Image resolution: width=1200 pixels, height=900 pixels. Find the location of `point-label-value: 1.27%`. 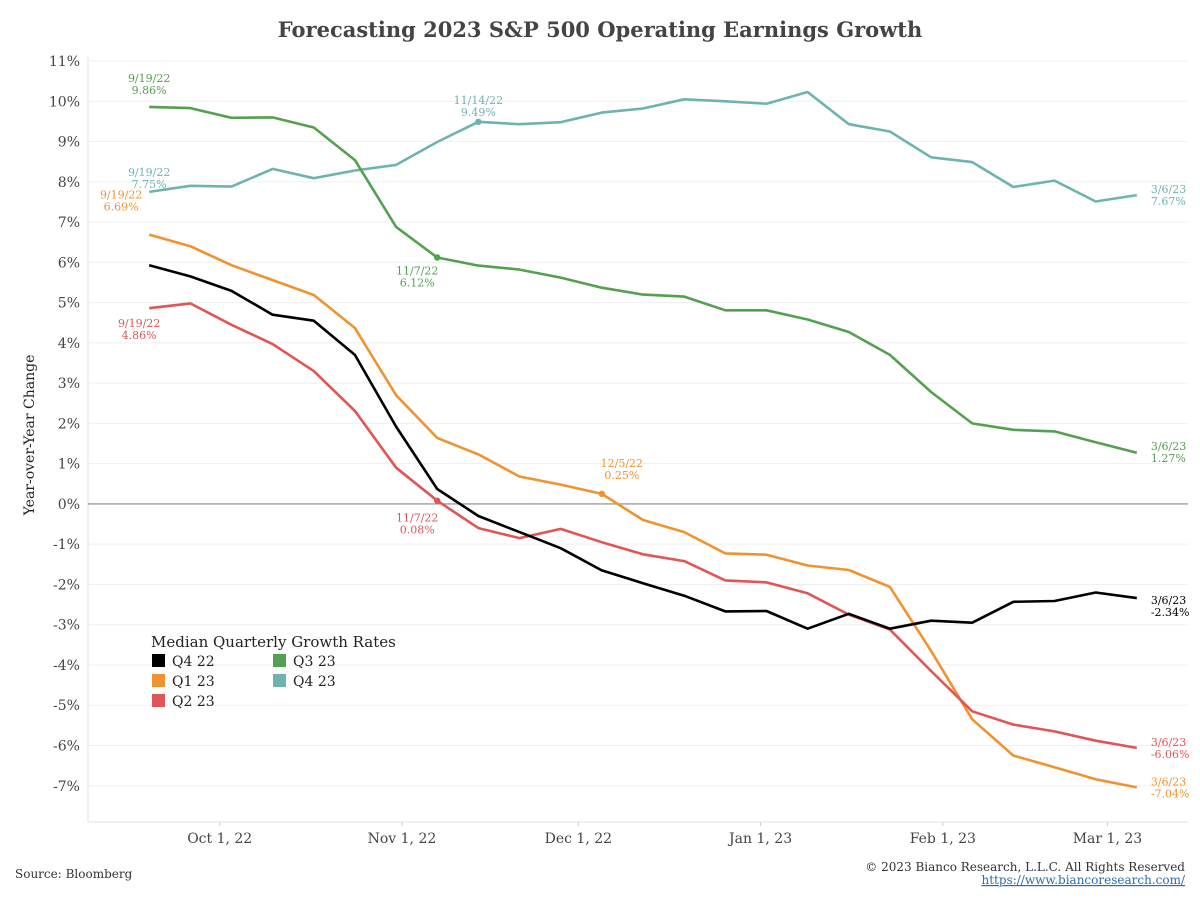

point-label-value: 1.27% is located at coordinates (1168, 458).